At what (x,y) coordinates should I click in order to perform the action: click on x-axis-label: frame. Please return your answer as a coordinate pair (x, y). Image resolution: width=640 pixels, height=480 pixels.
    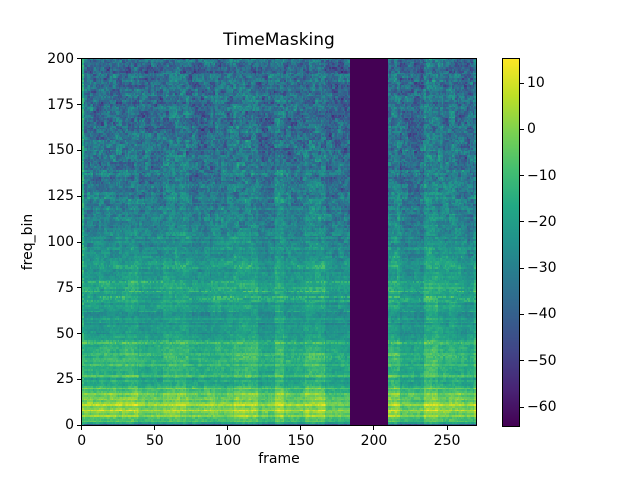
    Looking at the image, I should click on (279, 459).